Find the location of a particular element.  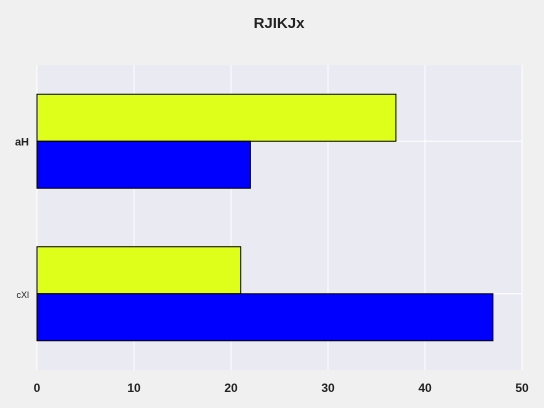

chart-title: RJIKJx is located at coordinates (280, 23).